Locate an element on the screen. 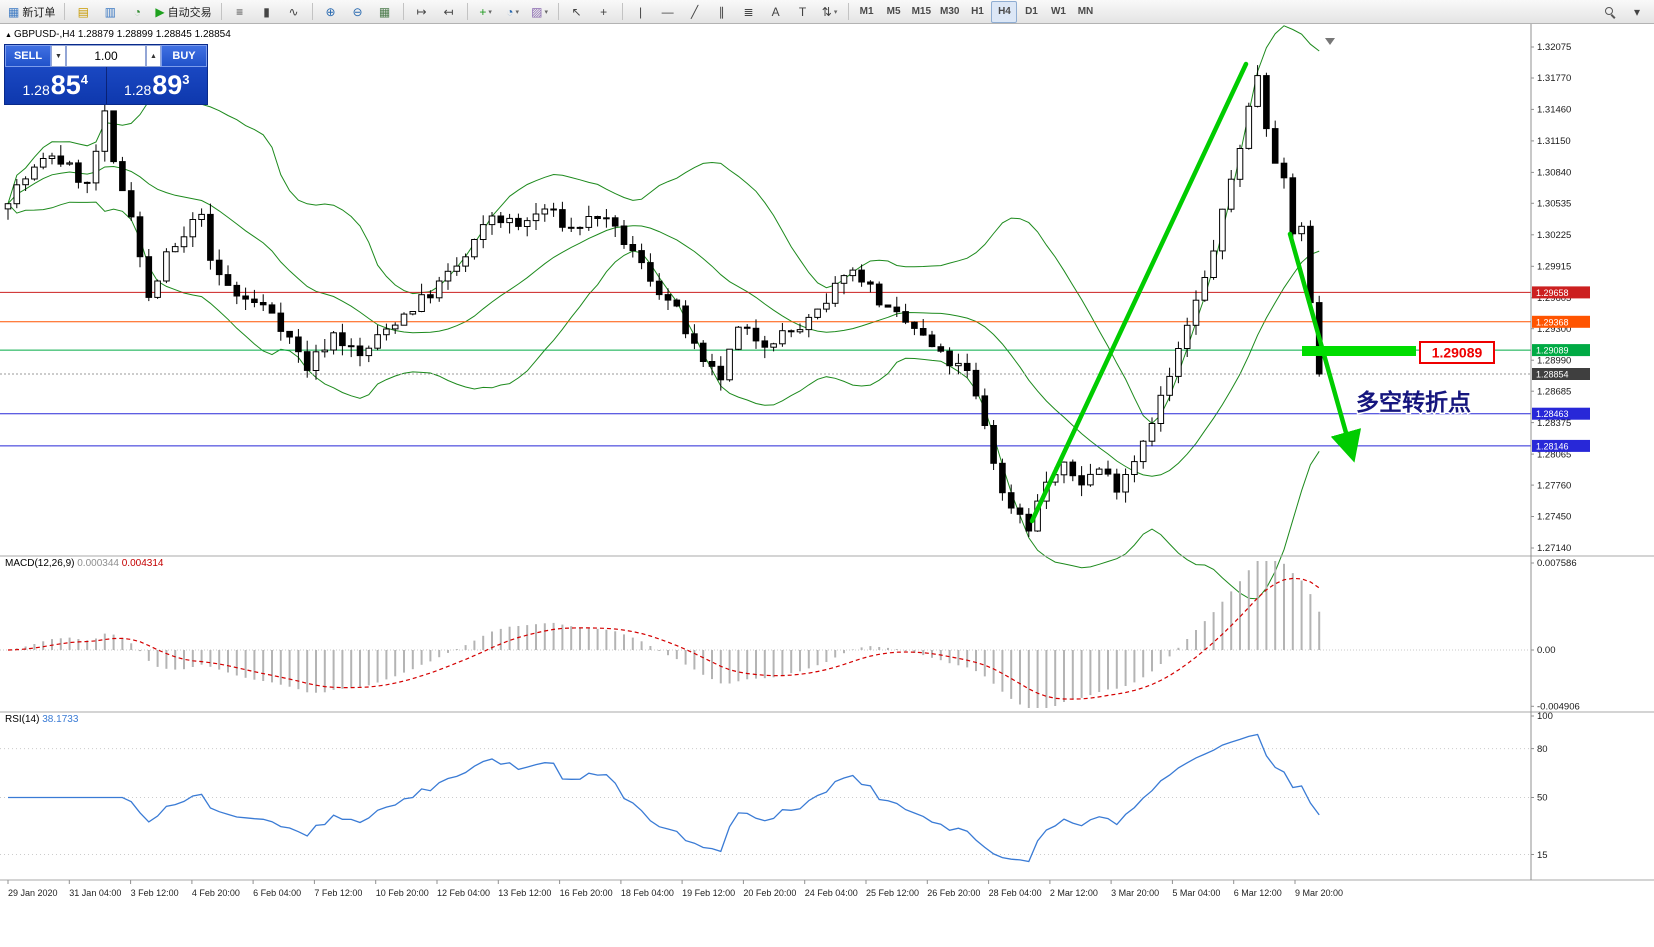  indicators-button: + ▾ is located at coordinates (486, 12).